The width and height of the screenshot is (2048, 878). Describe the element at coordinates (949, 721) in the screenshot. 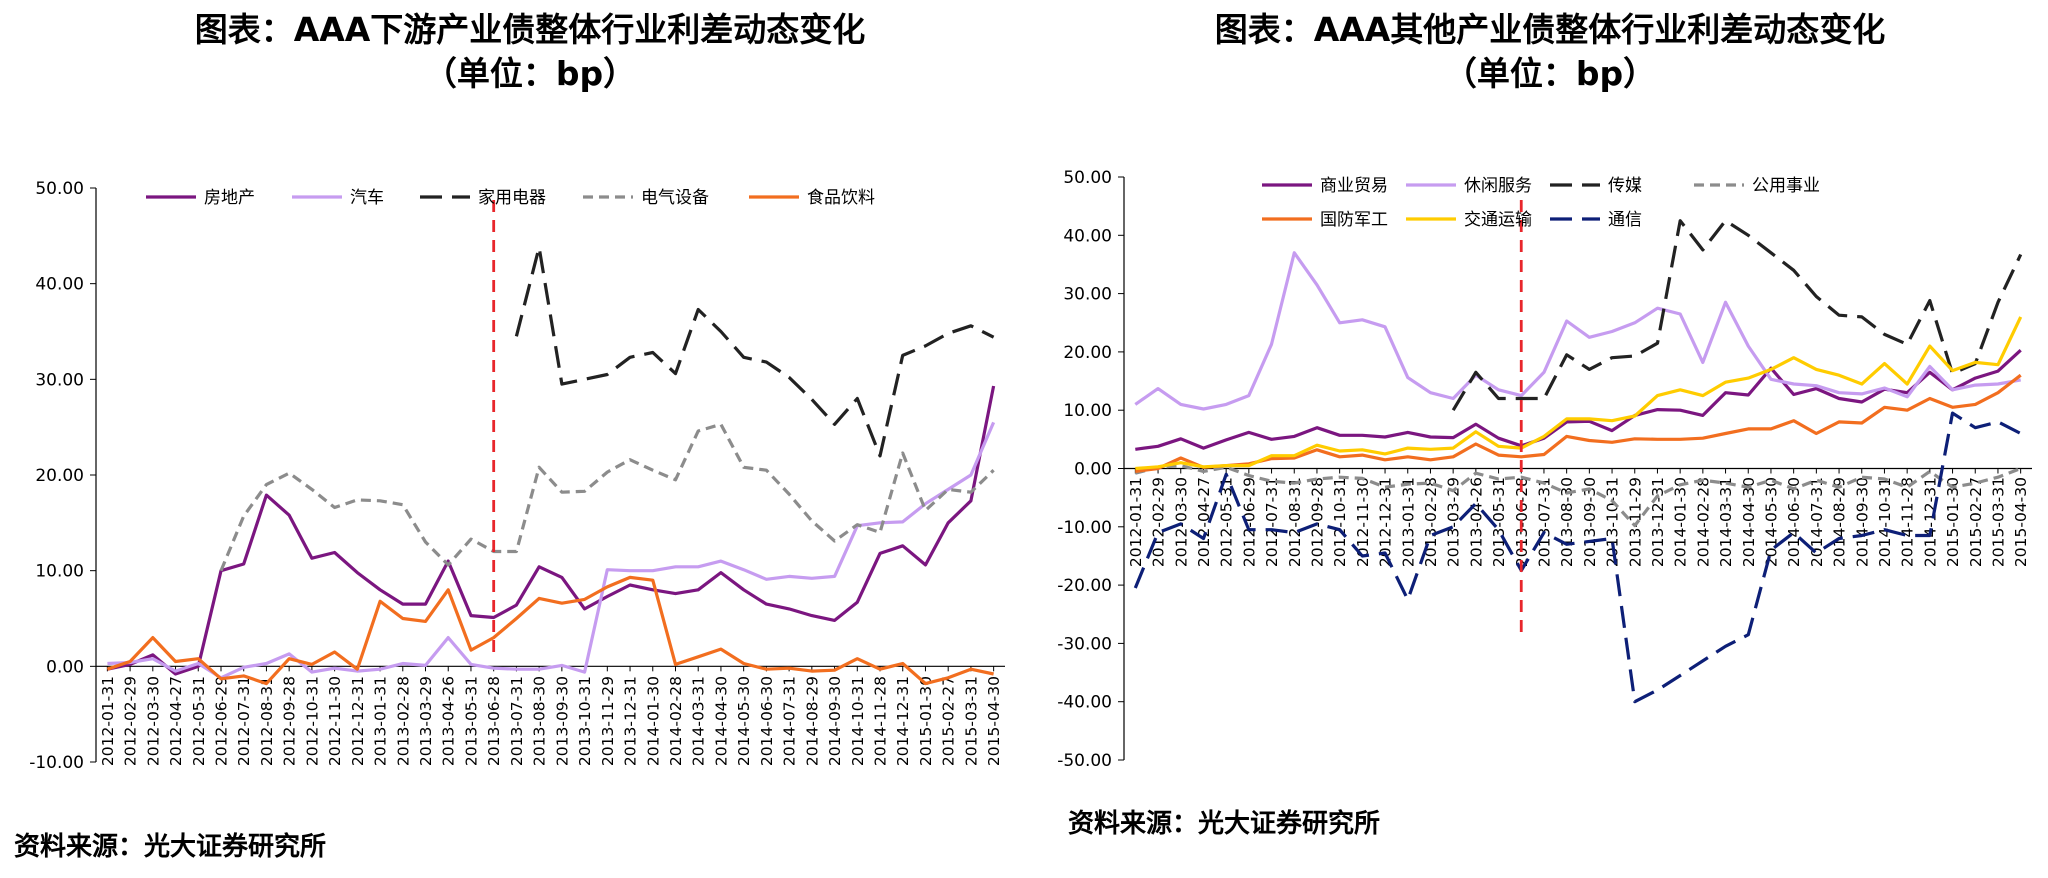

I see `chart1-x-tick-label: 2015-02-27` at that location.